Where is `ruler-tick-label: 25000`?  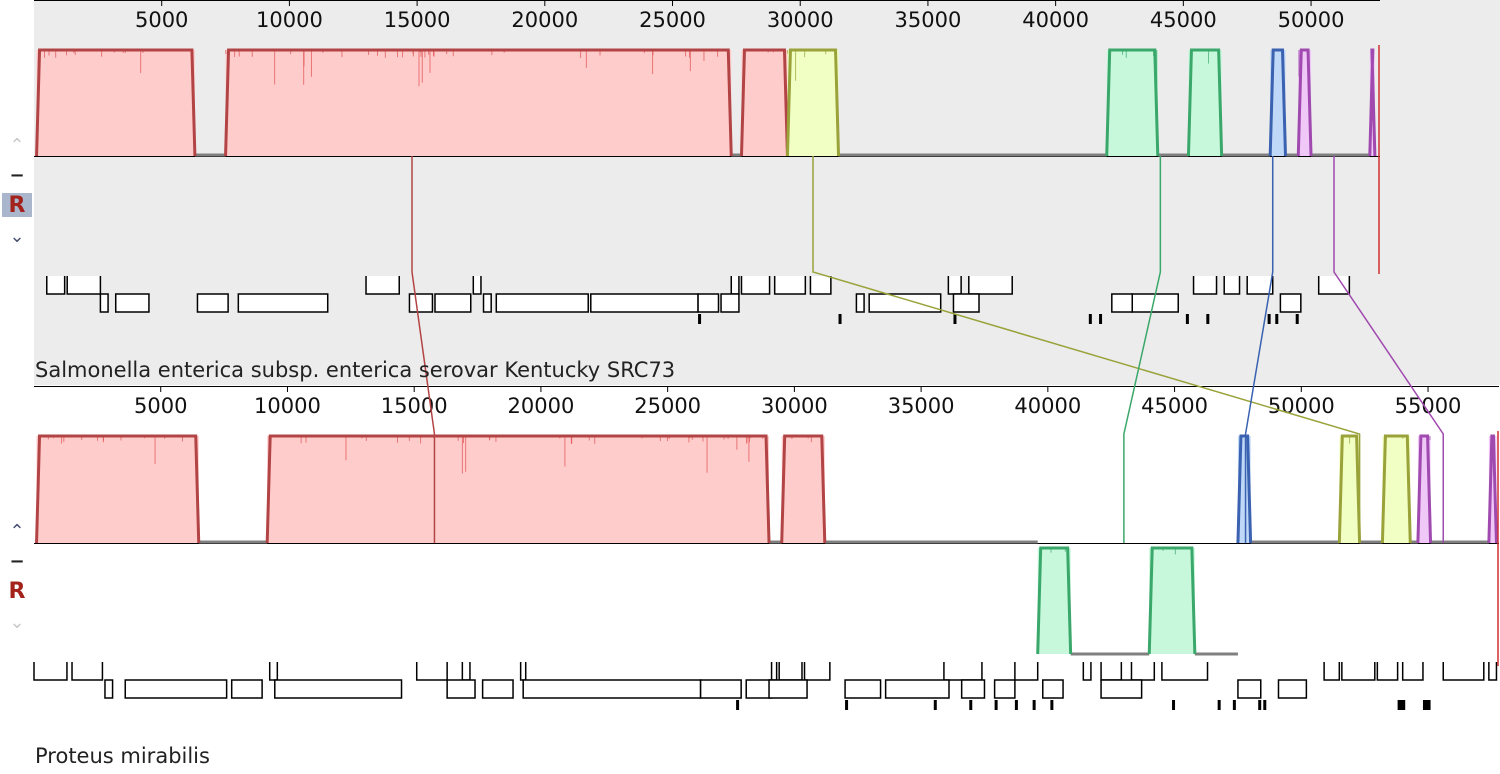 ruler-tick-label: 25000 is located at coordinates (667, 406).